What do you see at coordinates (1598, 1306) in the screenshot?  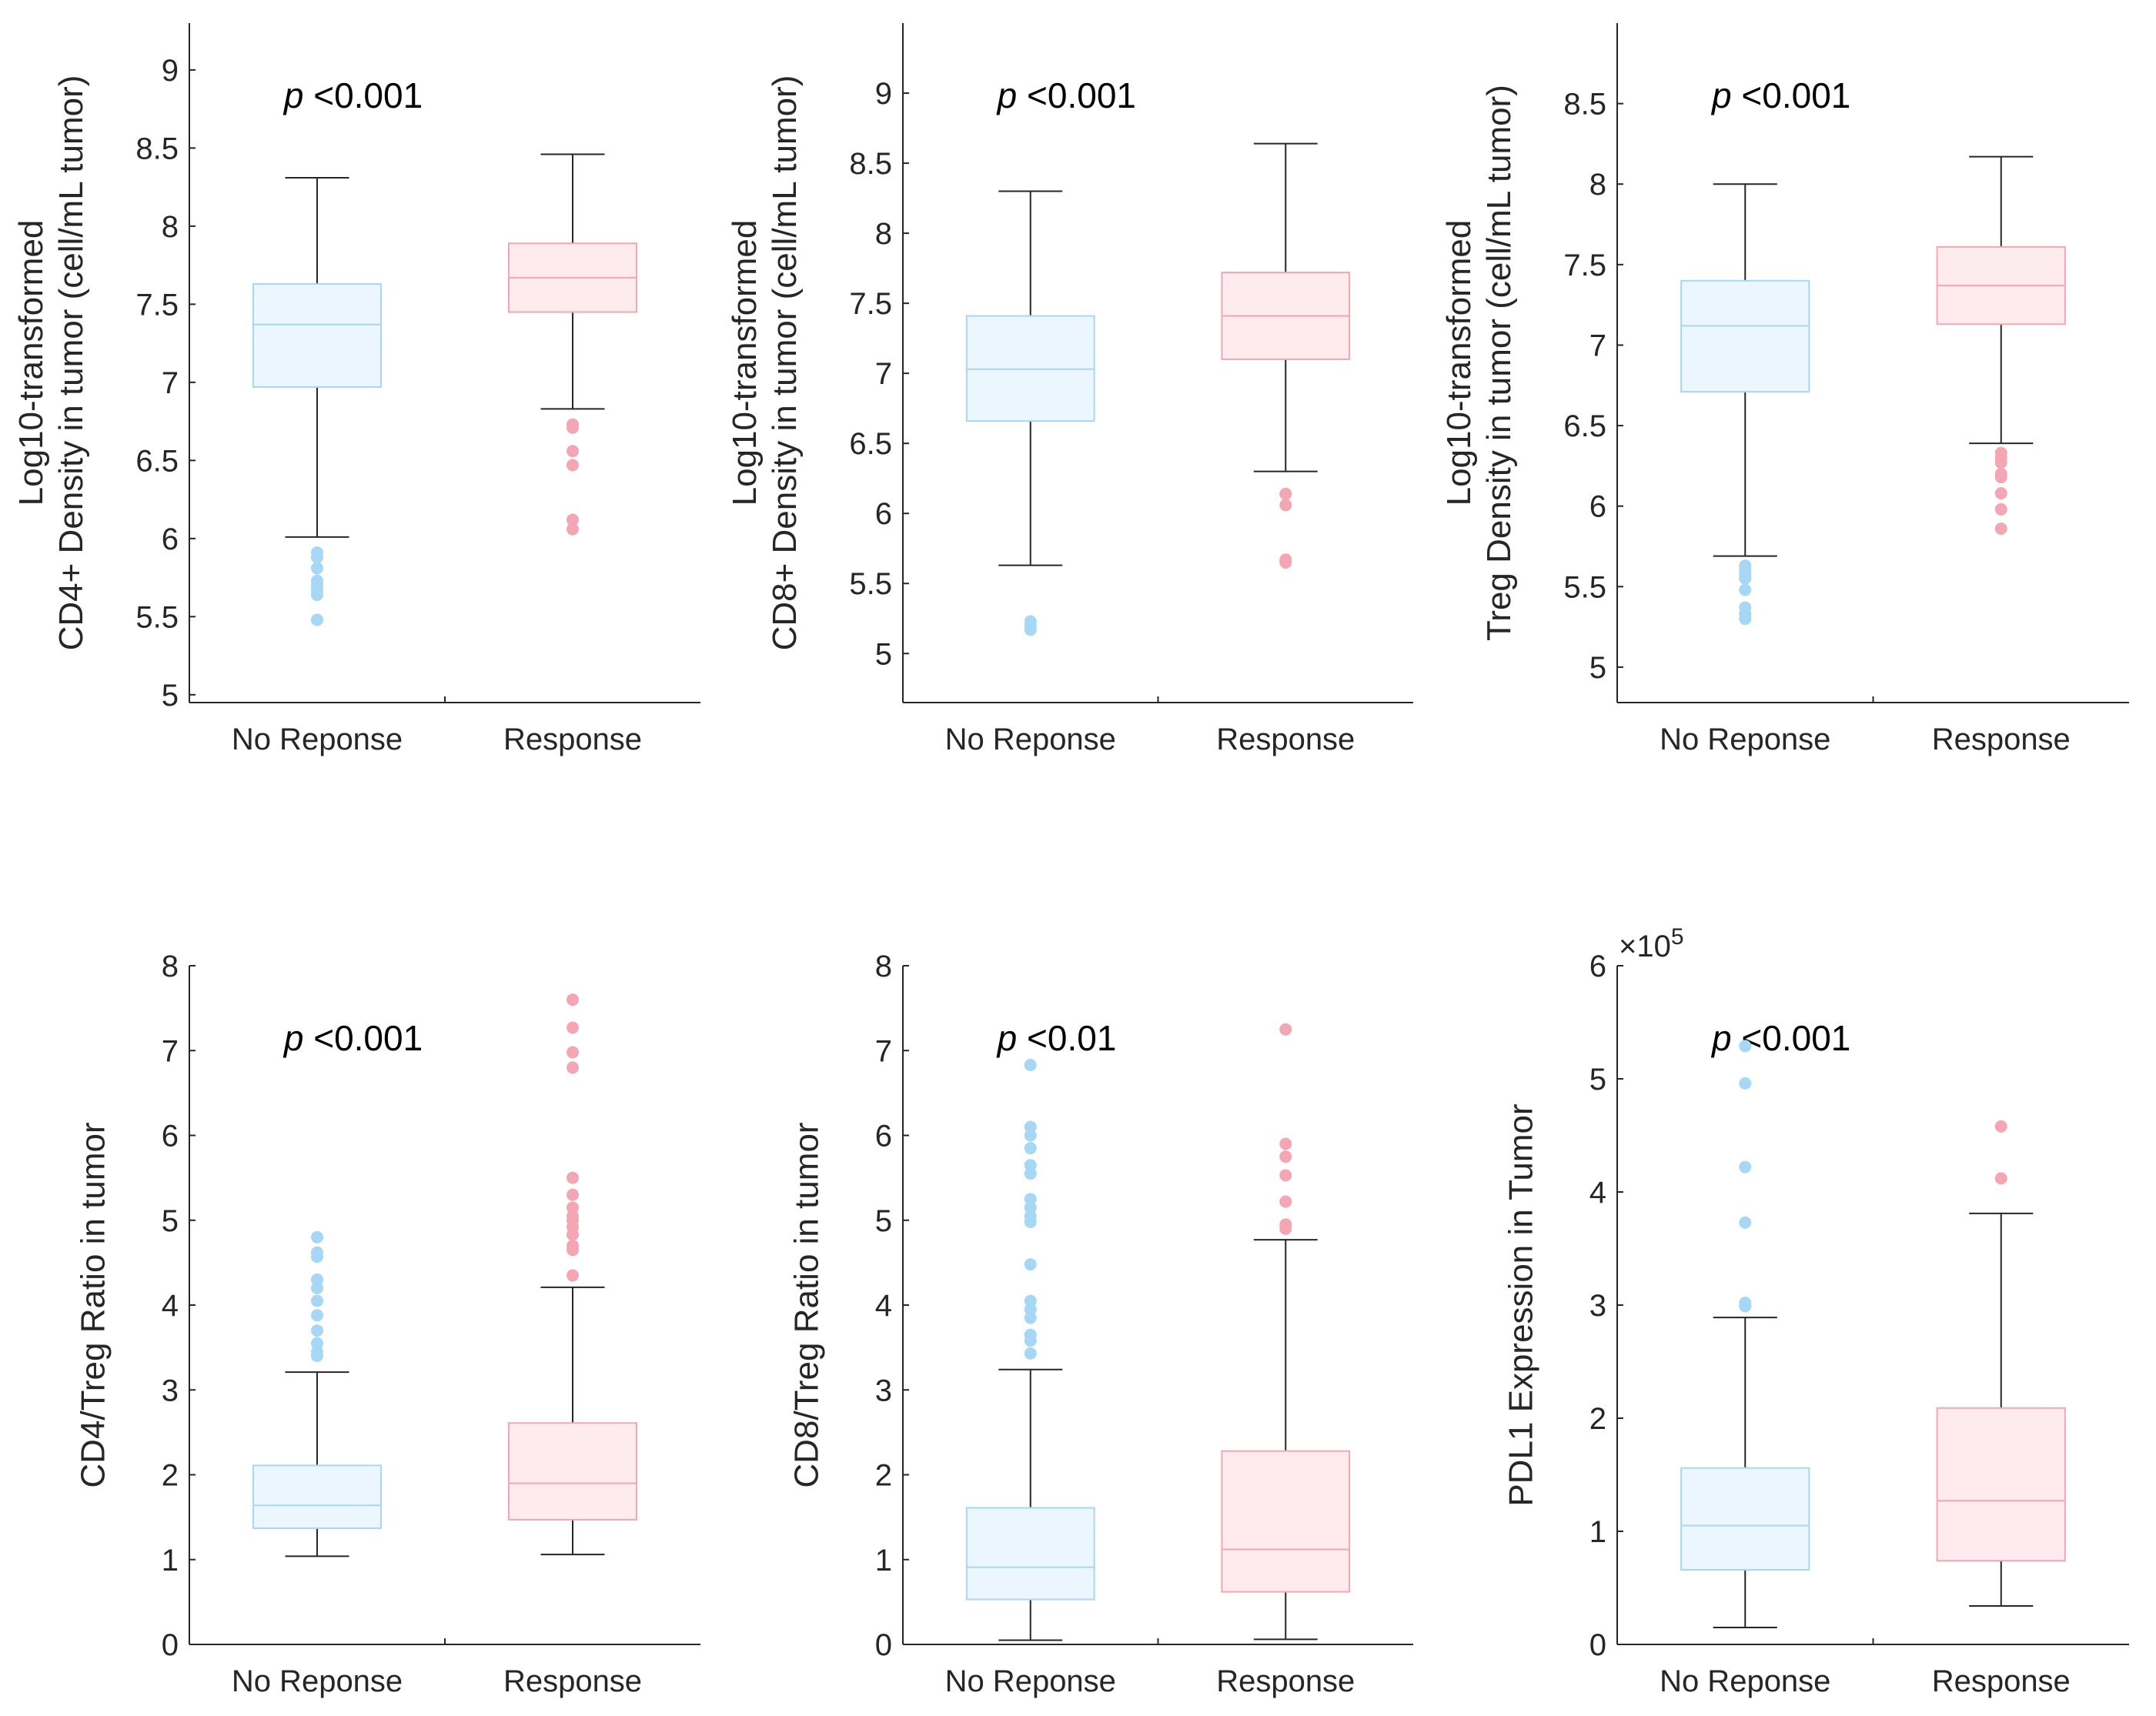 I see `y-tick-label: 3` at bounding box center [1598, 1306].